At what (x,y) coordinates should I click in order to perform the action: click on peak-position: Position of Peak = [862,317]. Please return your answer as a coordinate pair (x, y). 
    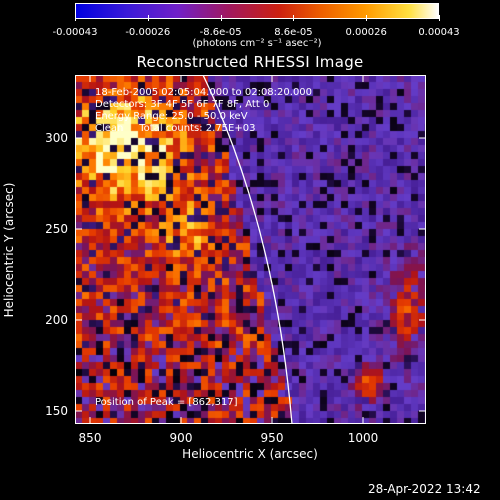
    Looking at the image, I should click on (166, 402).